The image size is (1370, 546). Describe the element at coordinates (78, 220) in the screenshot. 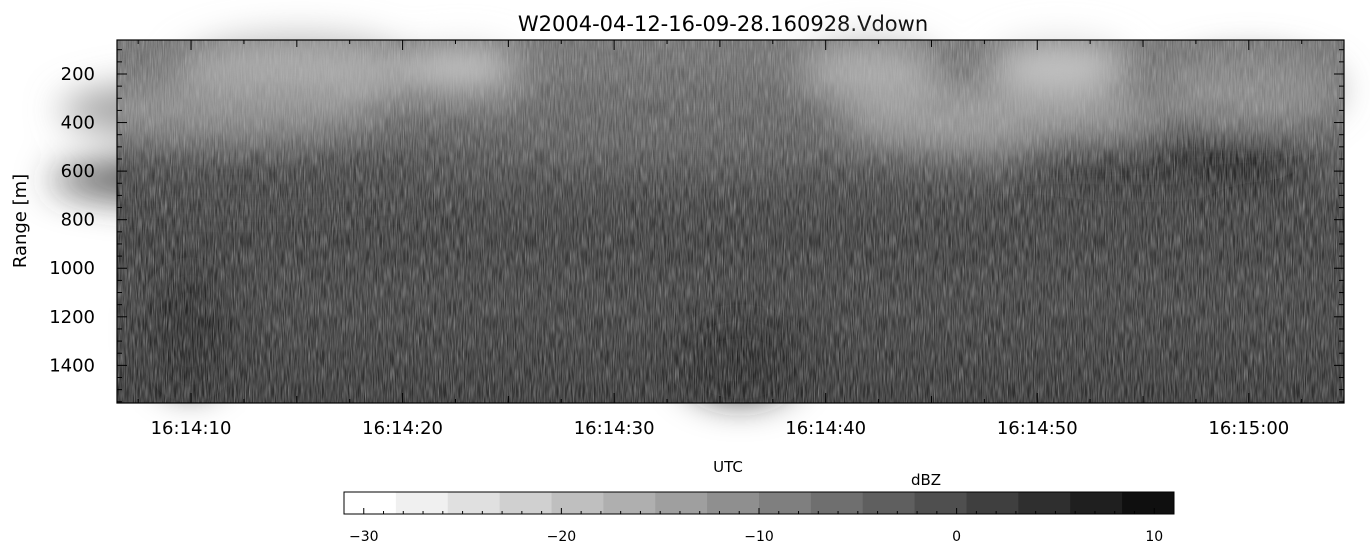

I see `y-tick-label: 800` at that location.